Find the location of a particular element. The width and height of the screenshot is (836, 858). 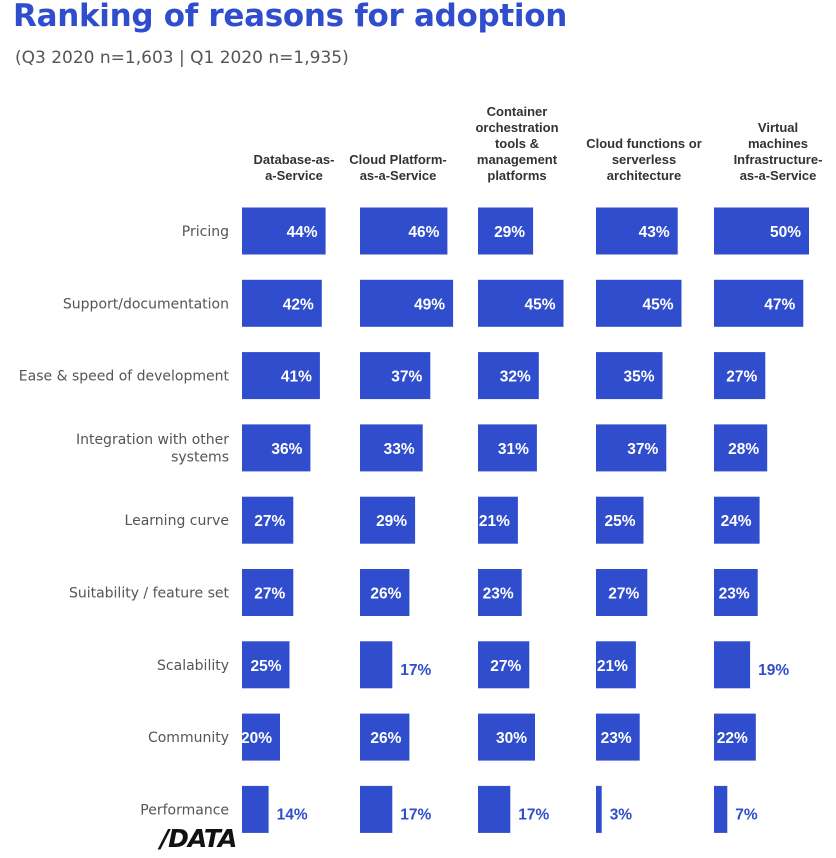

row-label: Suitability / feature set is located at coordinates (149, 594).